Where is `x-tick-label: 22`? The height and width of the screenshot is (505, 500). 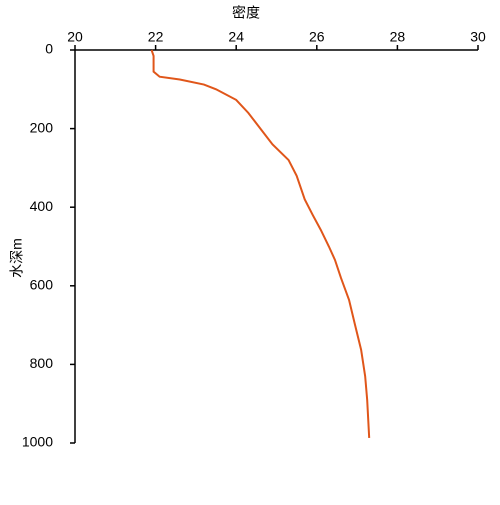
x-tick-label: 22 is located at coordinates (156, 37).